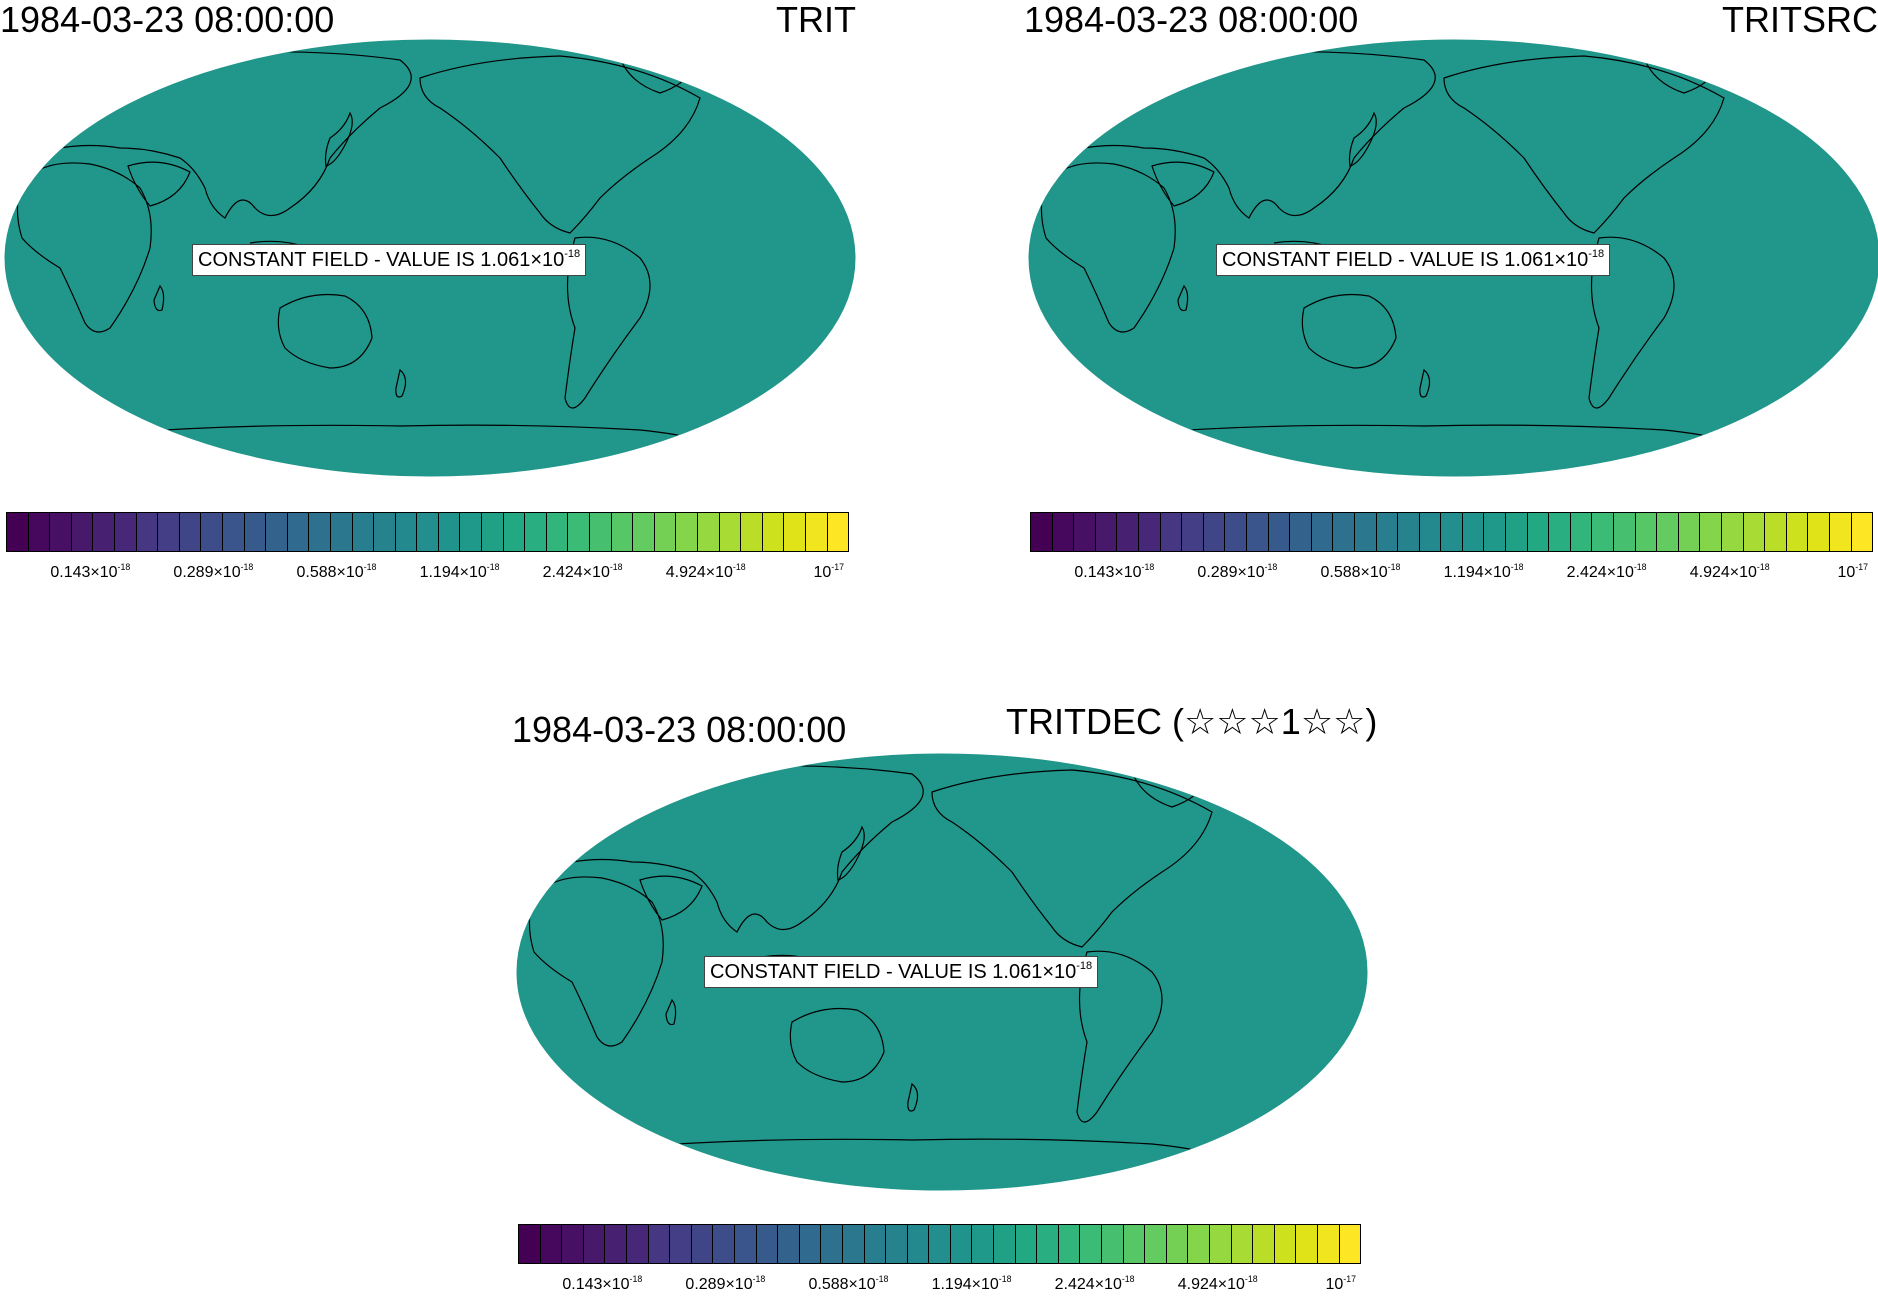  Describe the element at coordinates (1360, 571) in the screenshot. I see `colorbar-tick-label: 0.588×10⁻¹⁸` at that location.